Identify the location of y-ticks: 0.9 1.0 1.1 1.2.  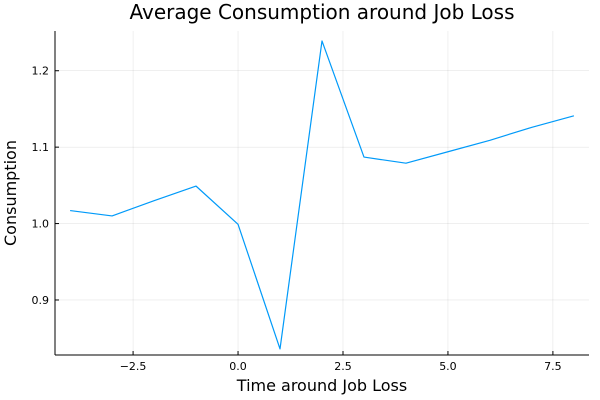
(45, 186).